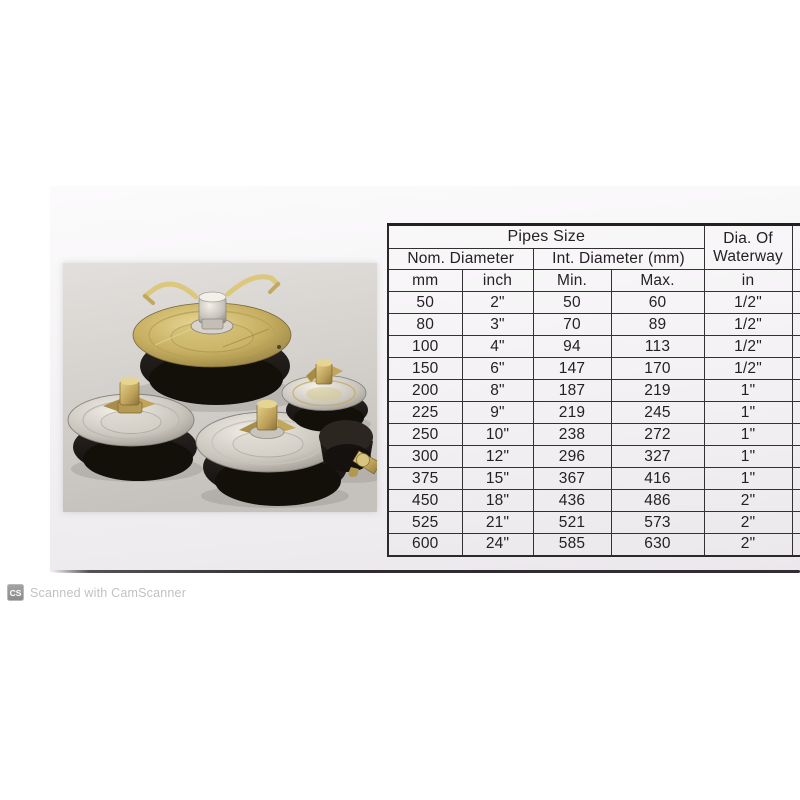 This screenshot has height=800, width=800. I want to click on table-row-units: mm inch Min. Max. in, so click(593, 280).